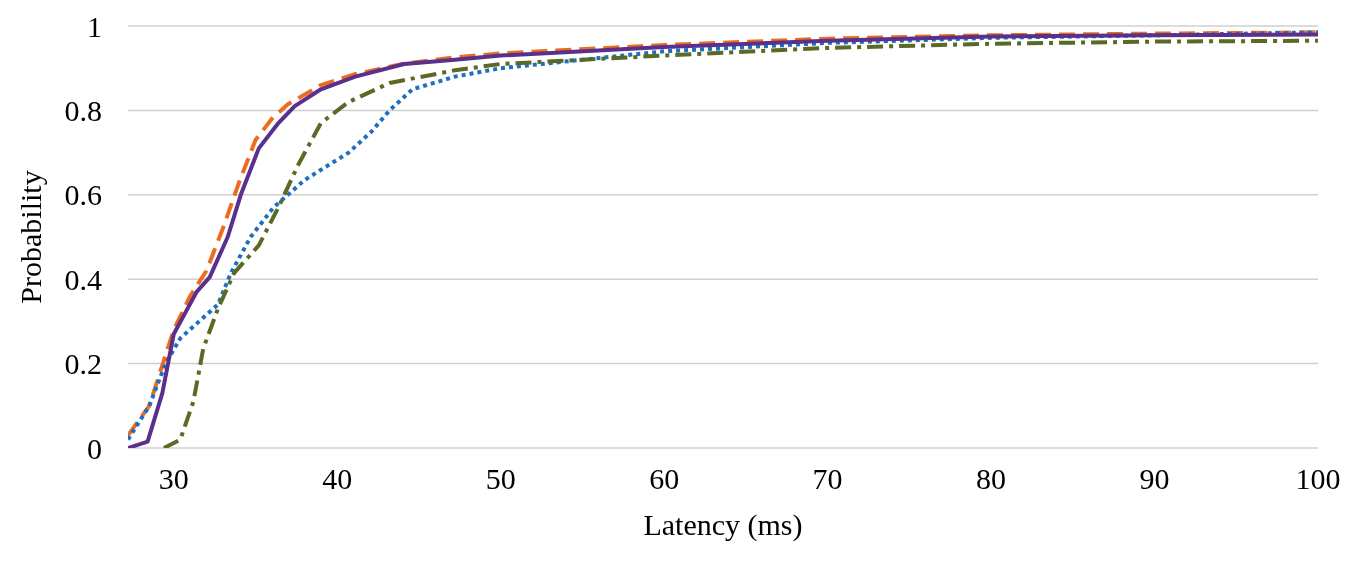 This screenshot has width=1357, height=569. Describe the element at coordinates (1318, 479) in the screenshot. I see `x-tick-label: 100` at that location.